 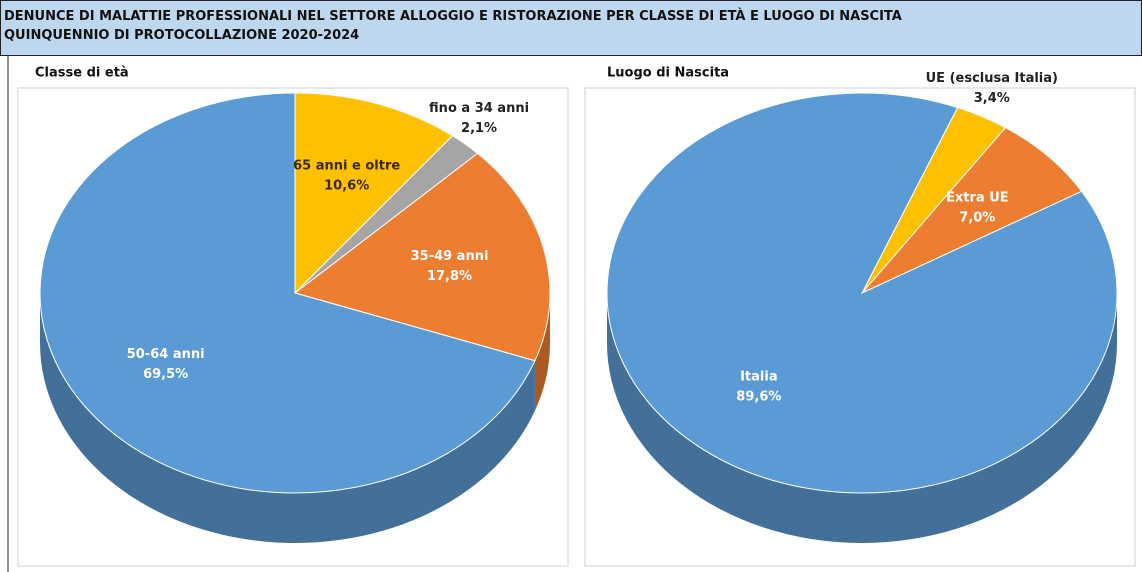 What do you see at coordinates (449, 276) in the screenshot?
I see `slice-value-label: 17,8%` at bounding box center [449, 276].